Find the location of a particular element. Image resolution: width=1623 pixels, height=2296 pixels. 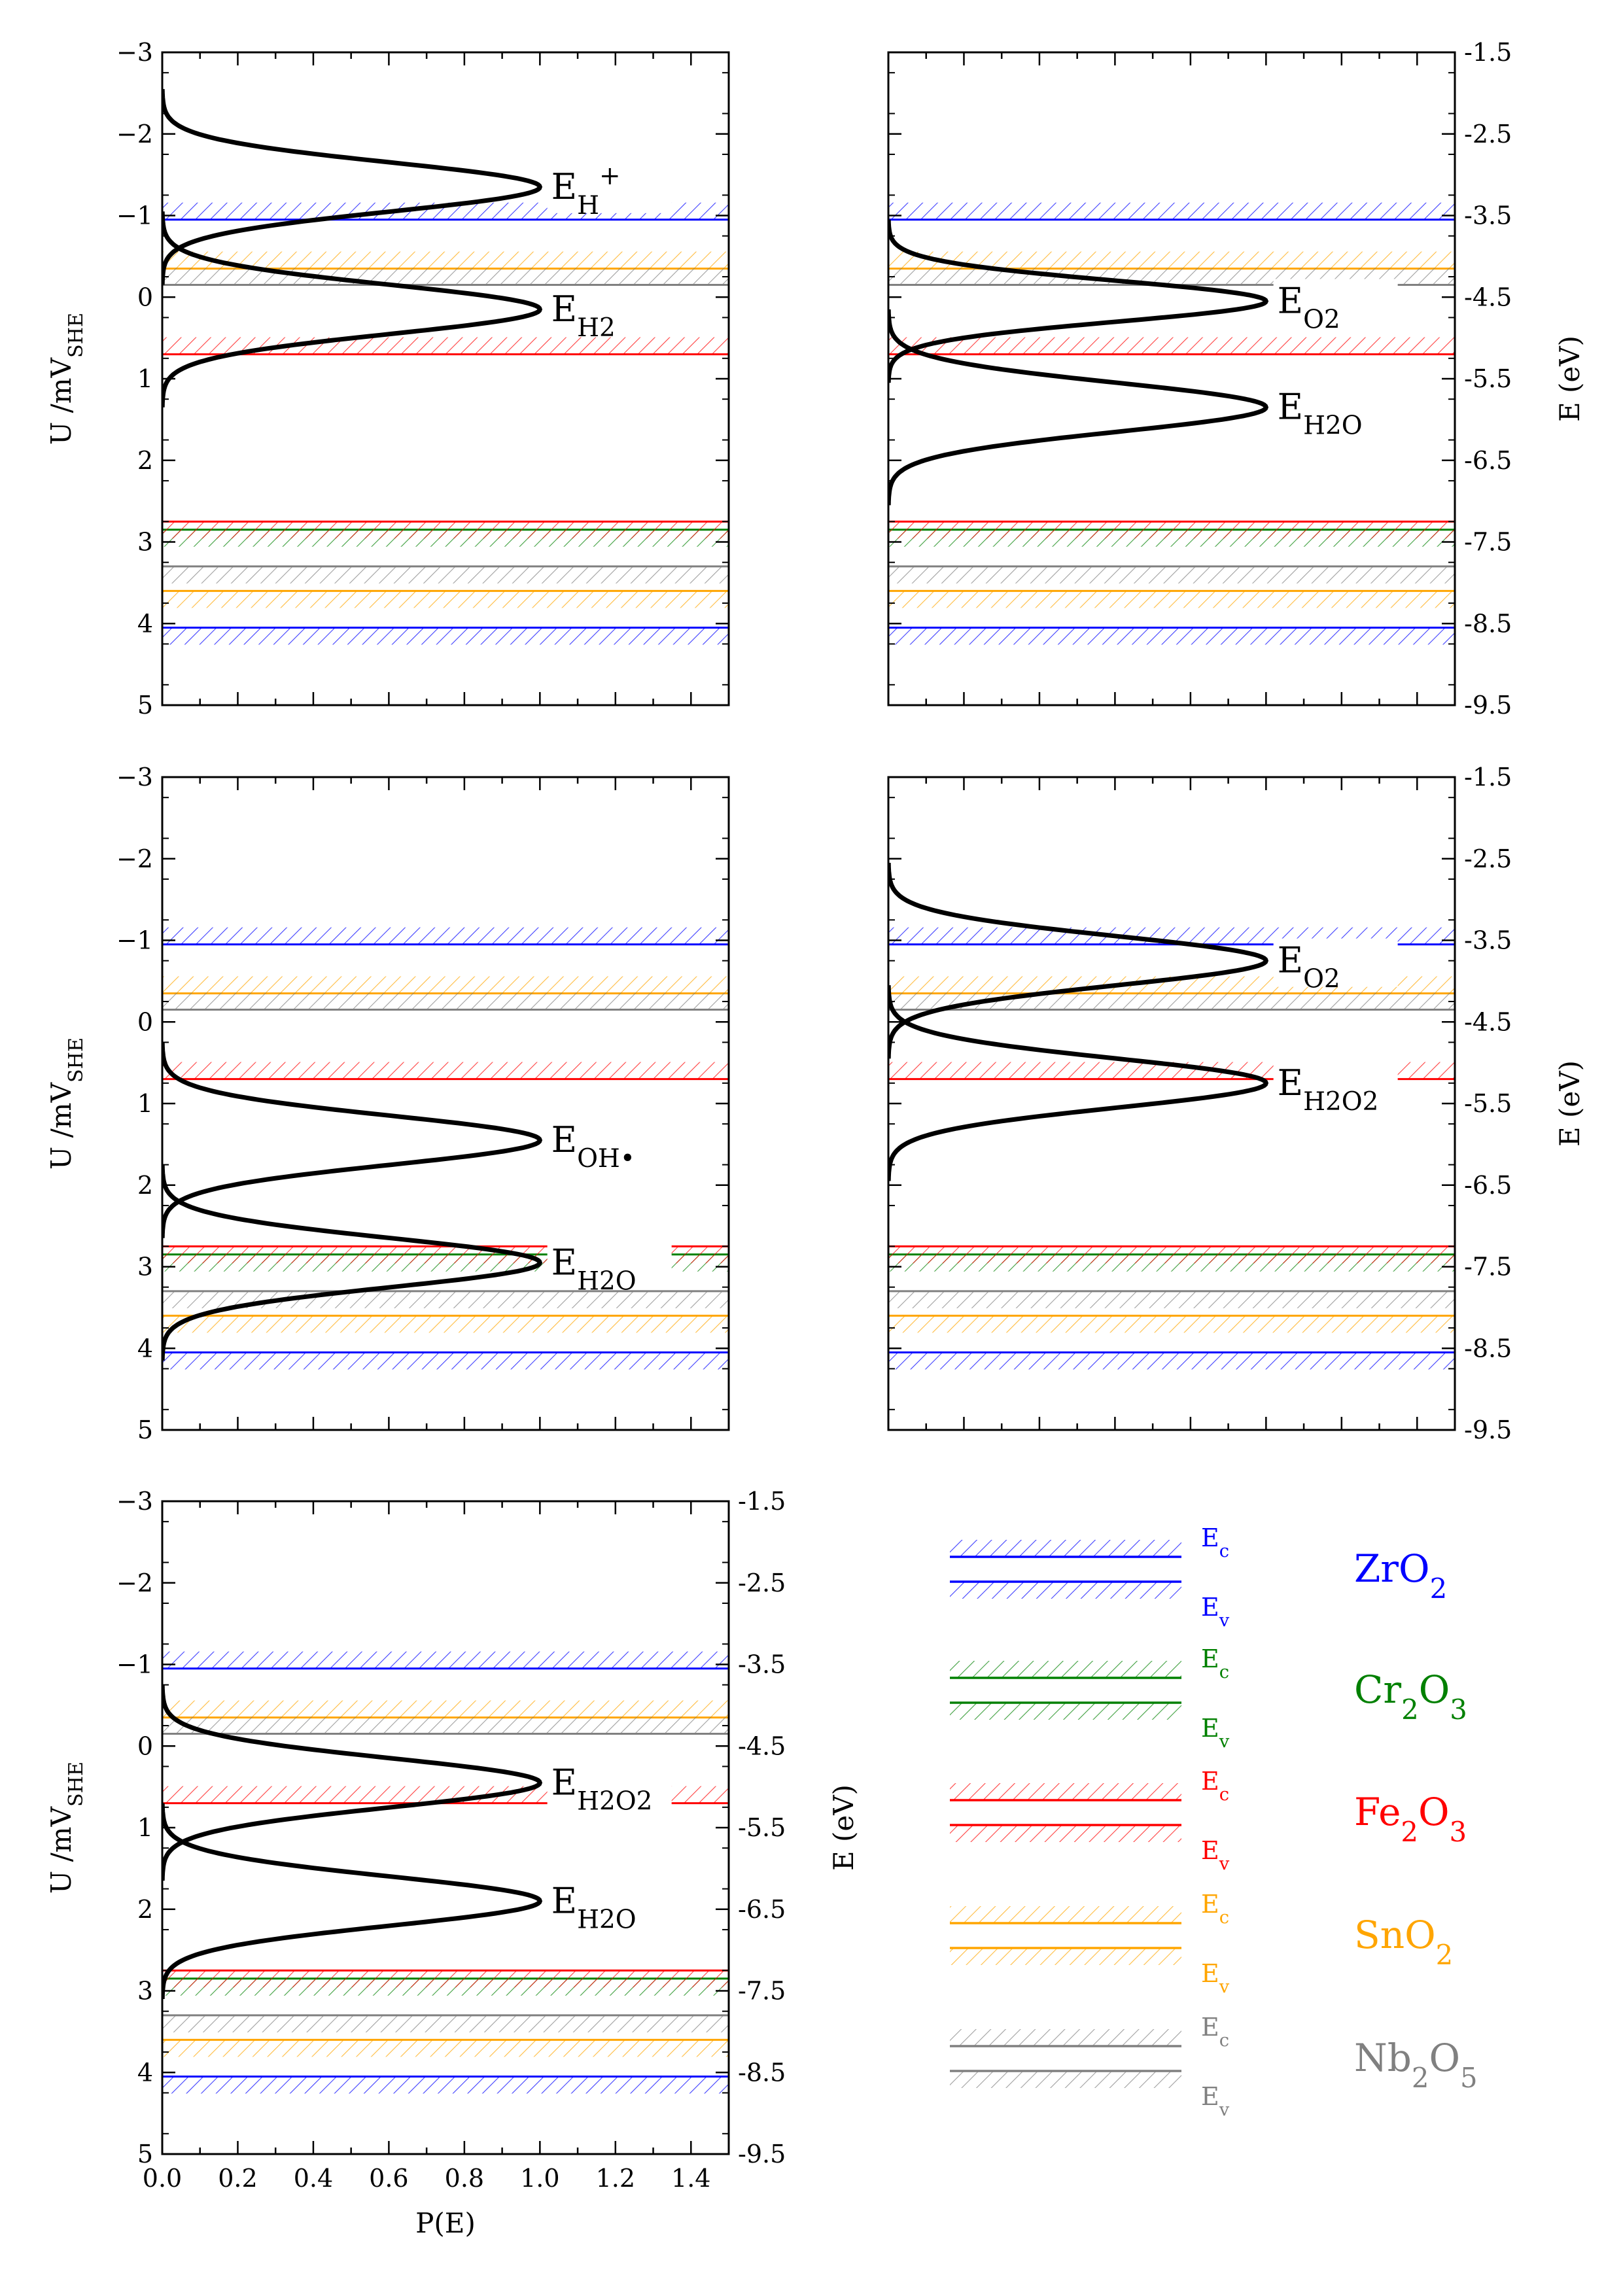

panel-top-left: EH+ EH2 −3 −2 −1 0 1 2 3 4 5 U /mVSHE is located at coordinates (387, 379).